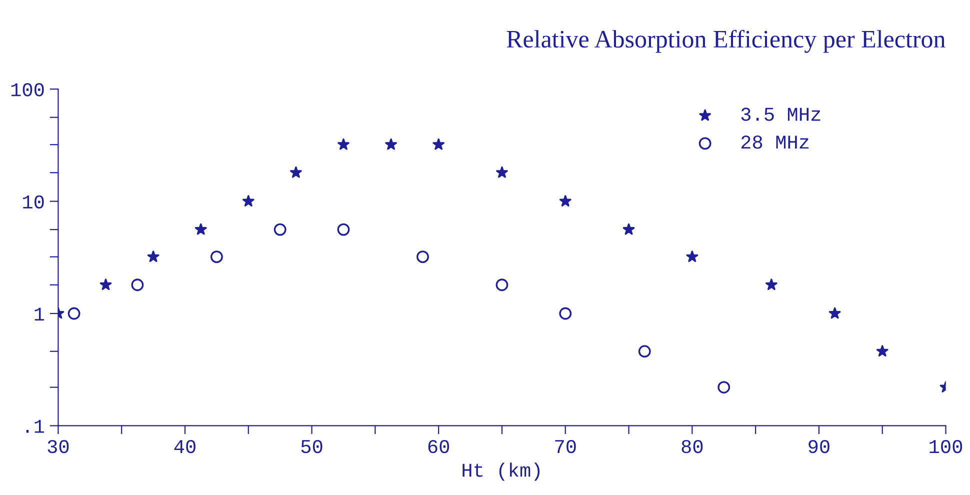 Image resolution: width=970 pixels, height=495 pixels. I want to click on x-tick-label: 60, so click(439, 447).